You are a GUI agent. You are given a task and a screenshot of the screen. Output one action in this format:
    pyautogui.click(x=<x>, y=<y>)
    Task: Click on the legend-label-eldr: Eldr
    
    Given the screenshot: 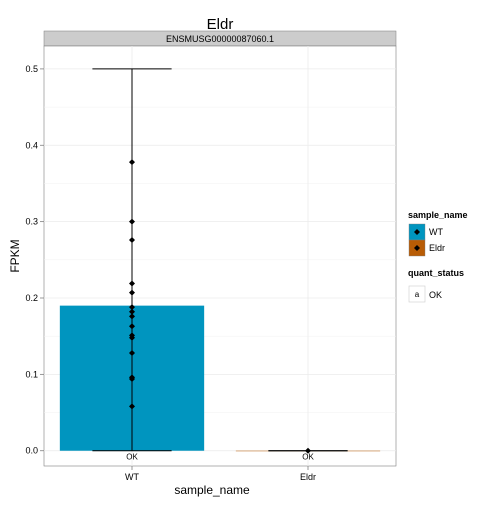 What is the action you would take?
    pyautogui.click(x=437, y=248)
    